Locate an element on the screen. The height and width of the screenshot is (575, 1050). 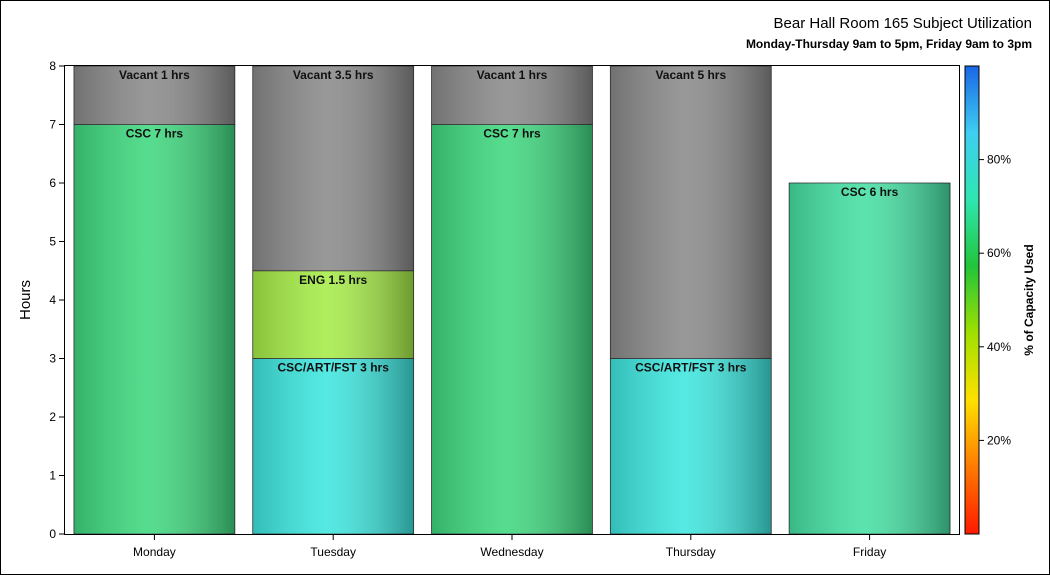
y-tick-label: 8 is located at coordinates (52, 66).